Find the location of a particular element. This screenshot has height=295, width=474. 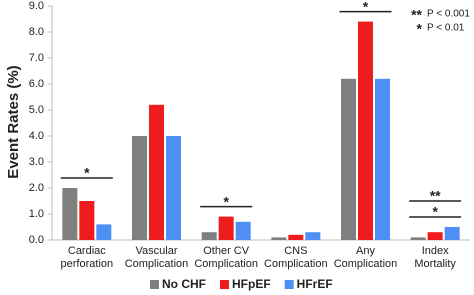

y-tick-label: 9.0 is located at coordinates (36, 6).